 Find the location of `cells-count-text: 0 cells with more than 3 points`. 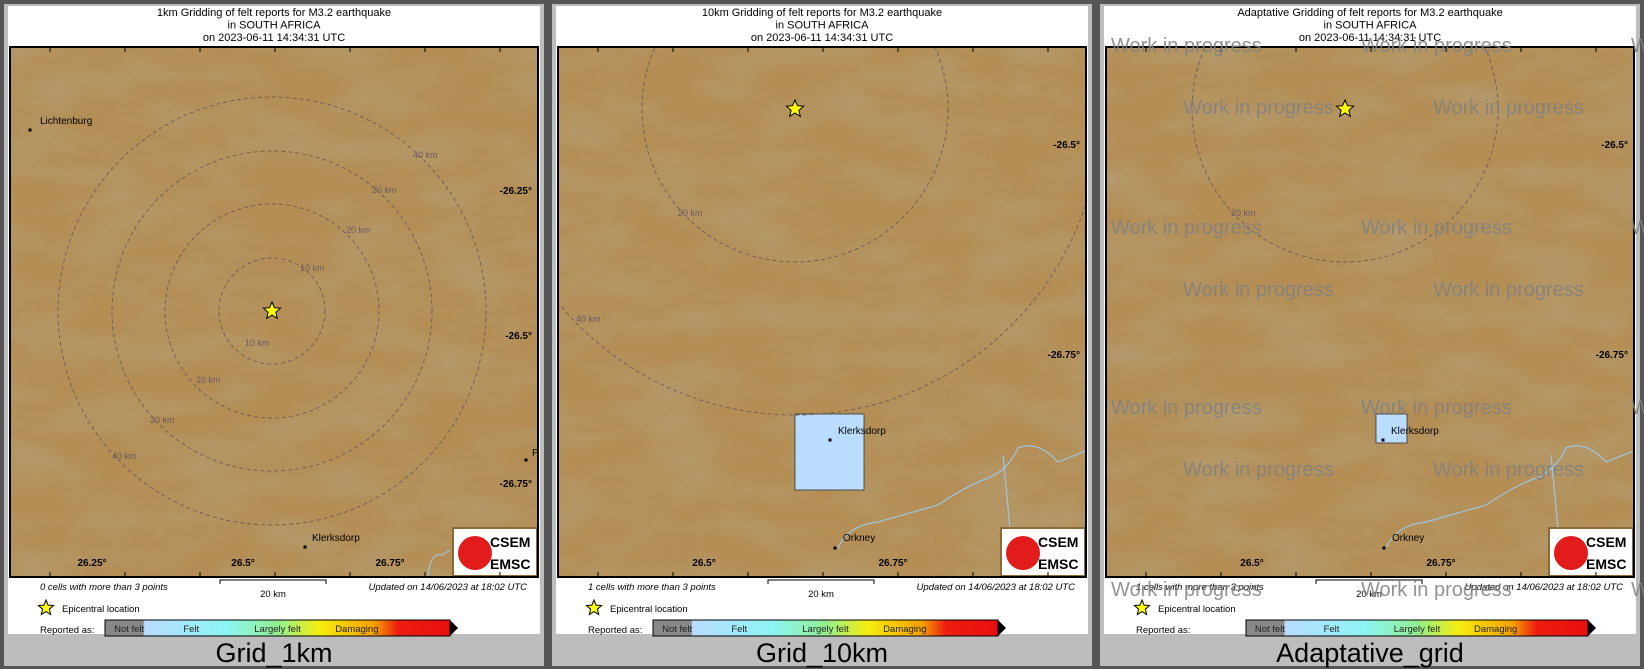

cells-count-text: 0 cells with more than 3 points is located at coordinates (104, 587).